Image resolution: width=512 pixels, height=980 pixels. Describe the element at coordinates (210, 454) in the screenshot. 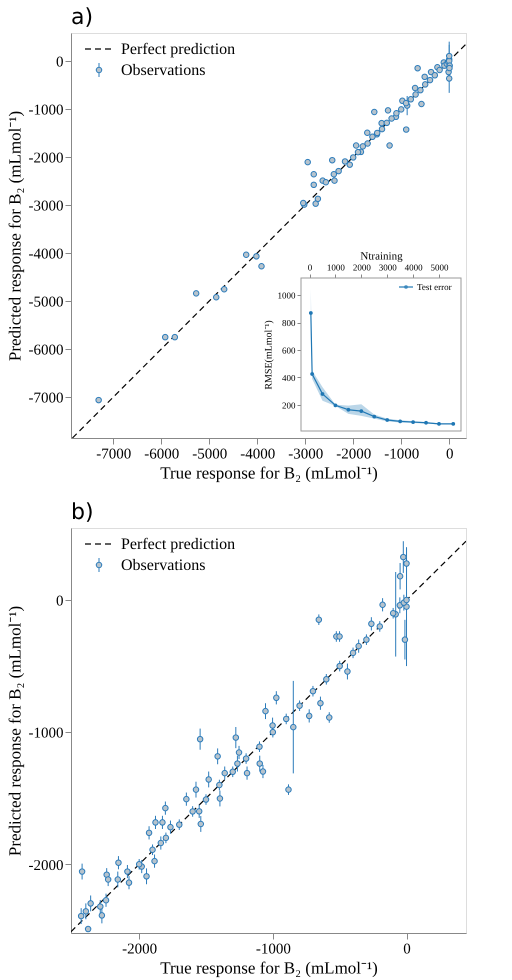

I see `x-tick-label: -5000` at that location.